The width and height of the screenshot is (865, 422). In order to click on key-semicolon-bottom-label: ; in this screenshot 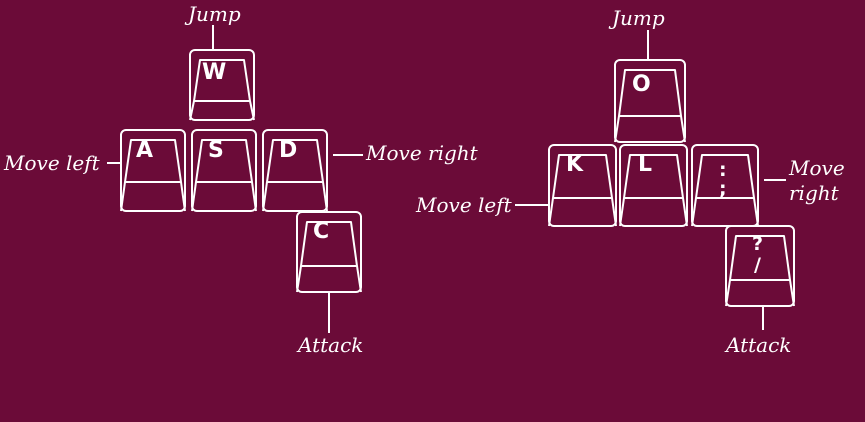, I will do `click(723, 189)`.